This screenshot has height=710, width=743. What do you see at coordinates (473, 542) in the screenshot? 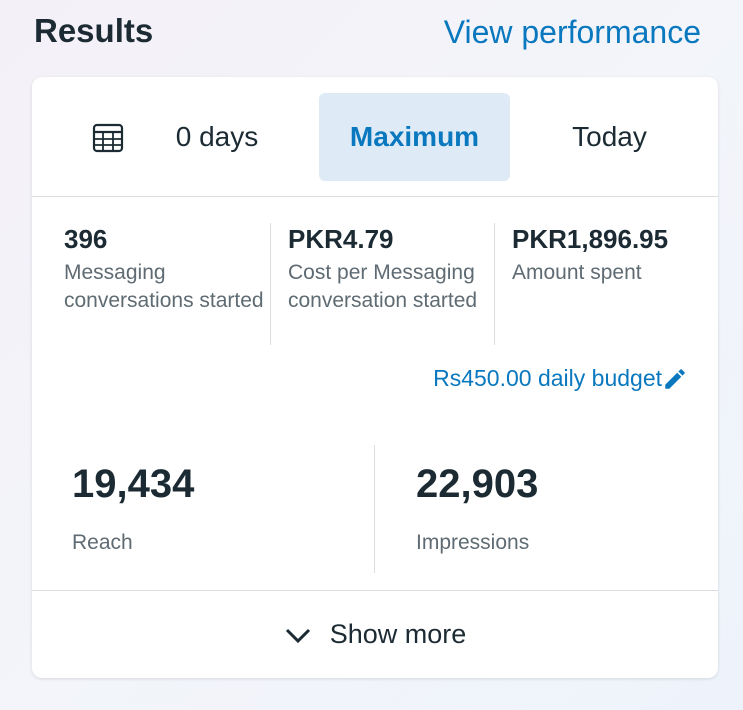
I see `stat-label: Impressions` at bounding box center [473, 542].